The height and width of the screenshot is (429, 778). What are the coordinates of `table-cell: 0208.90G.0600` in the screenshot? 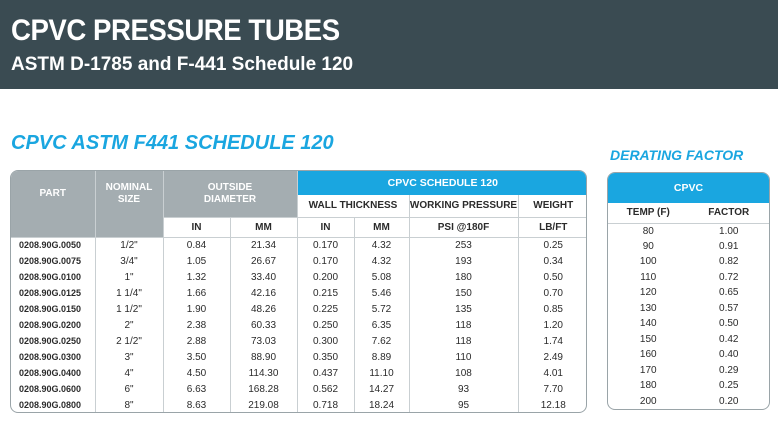 It's located at (53, 389).